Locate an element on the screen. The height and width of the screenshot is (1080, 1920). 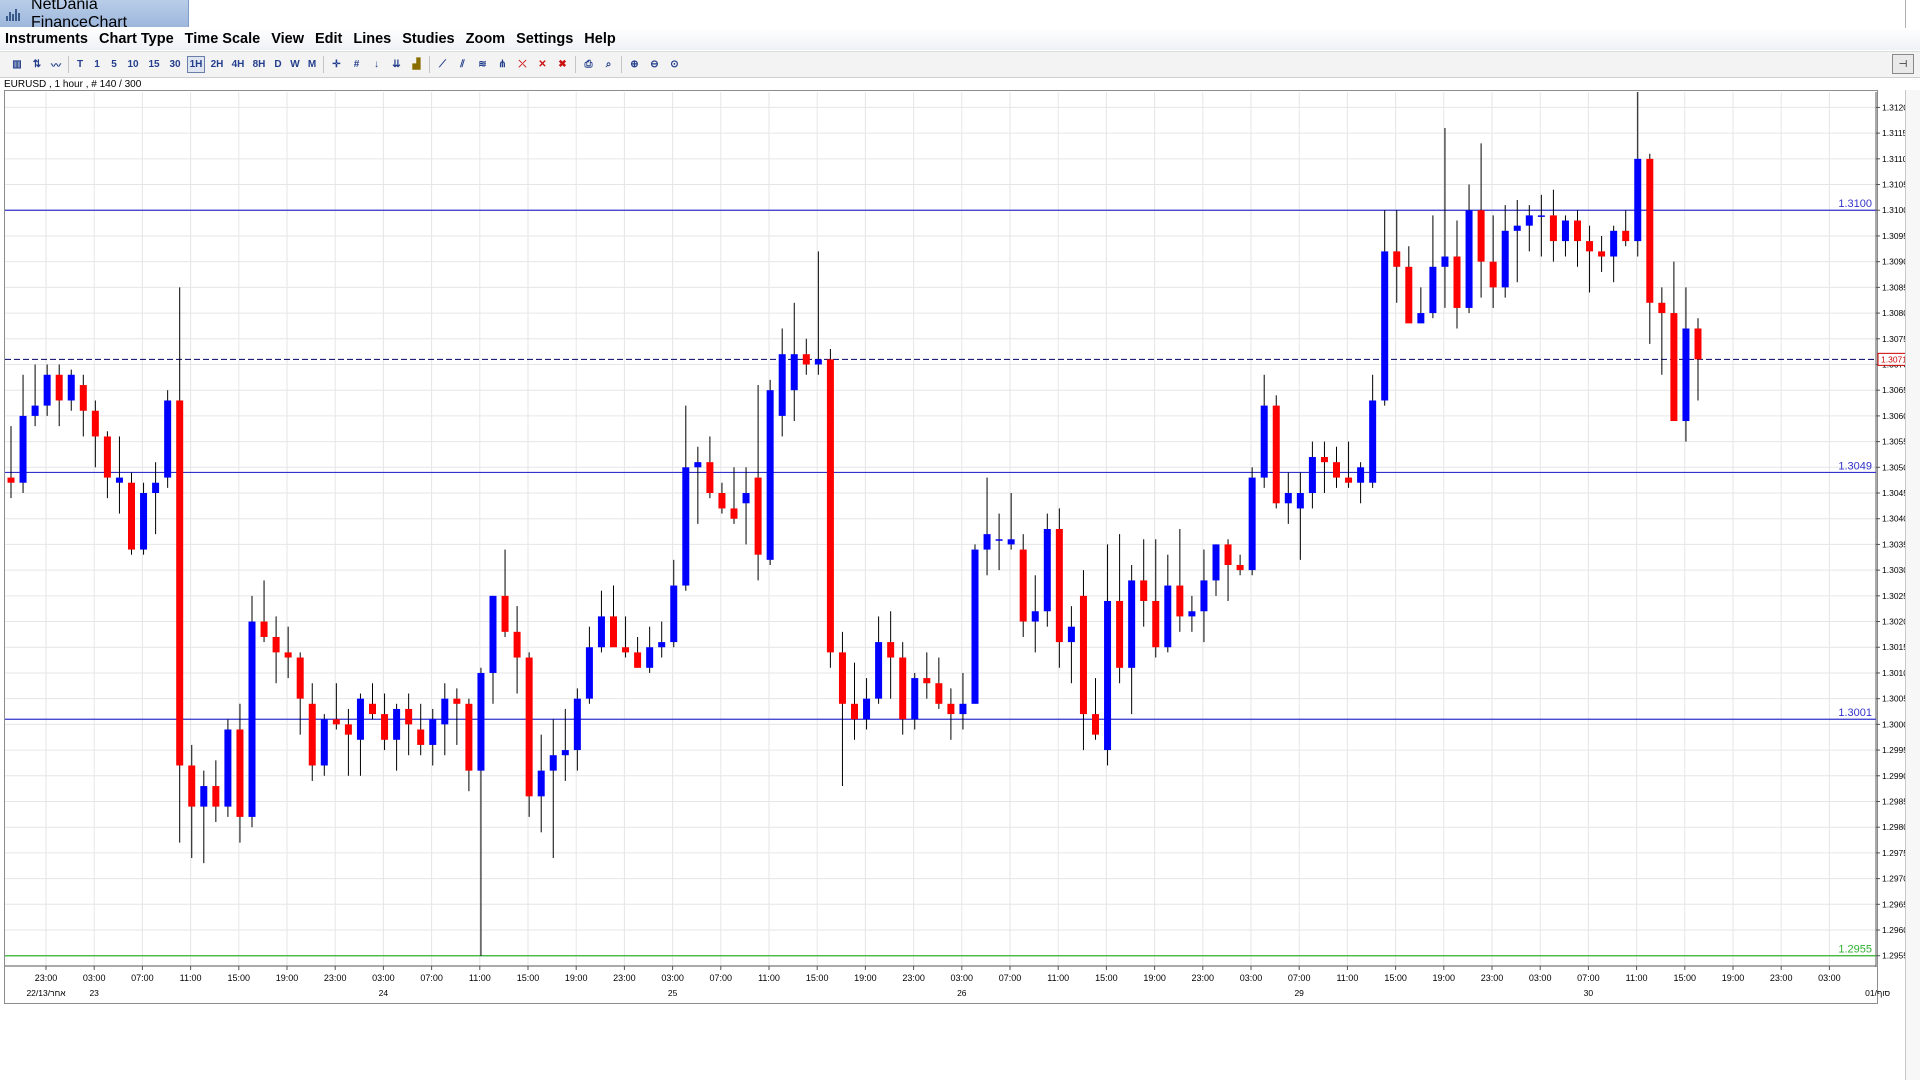
panel-toggle-button: ⊣ is located at coordinates (1903, 64).